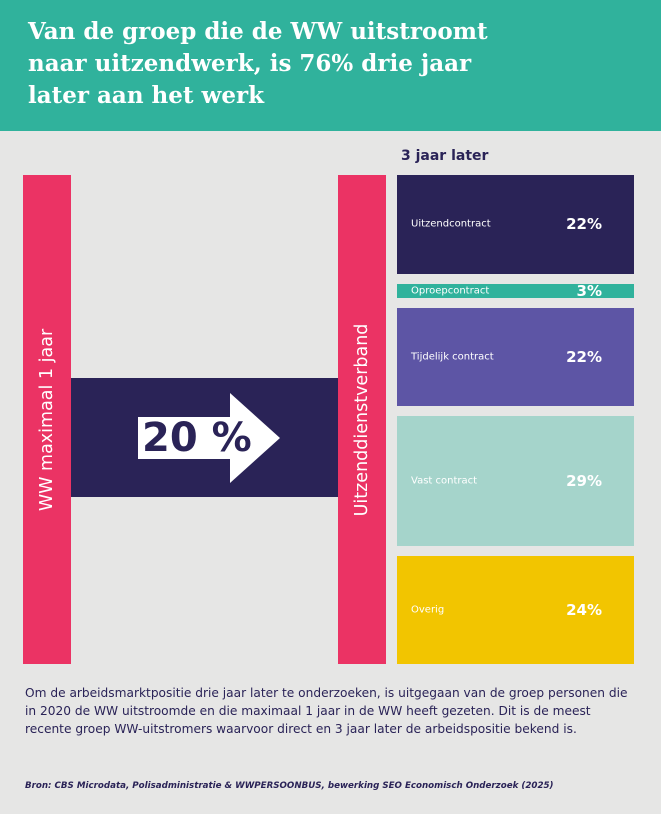 This screenshot has height=814, width=661. I want to click on origin-label: WW maximaal 1 jaar, so click(47, 419).